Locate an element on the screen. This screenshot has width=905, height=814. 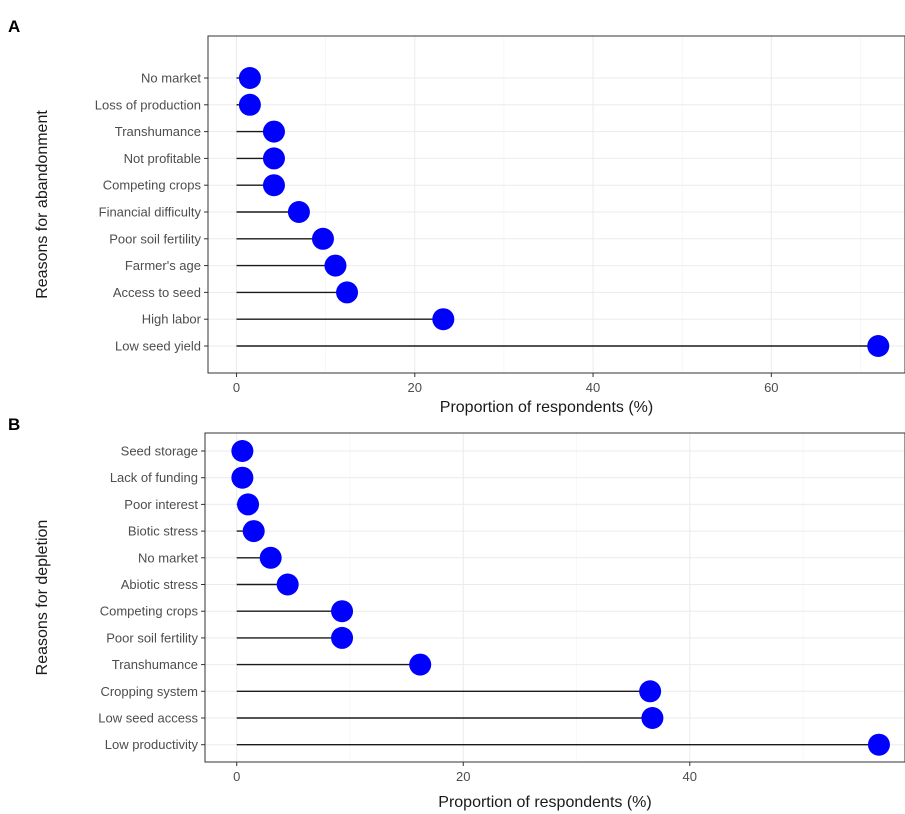
y-tick-label: High labor is located at coordinates (172, 319).